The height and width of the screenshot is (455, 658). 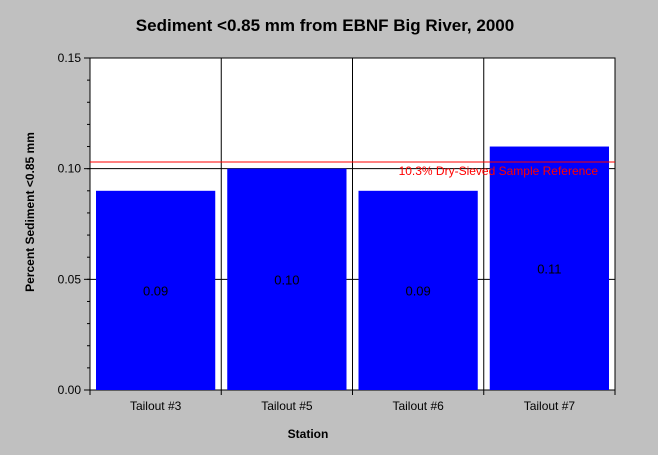 I want to click on y-tick-label: 0.05, so click(x=70, y=279).